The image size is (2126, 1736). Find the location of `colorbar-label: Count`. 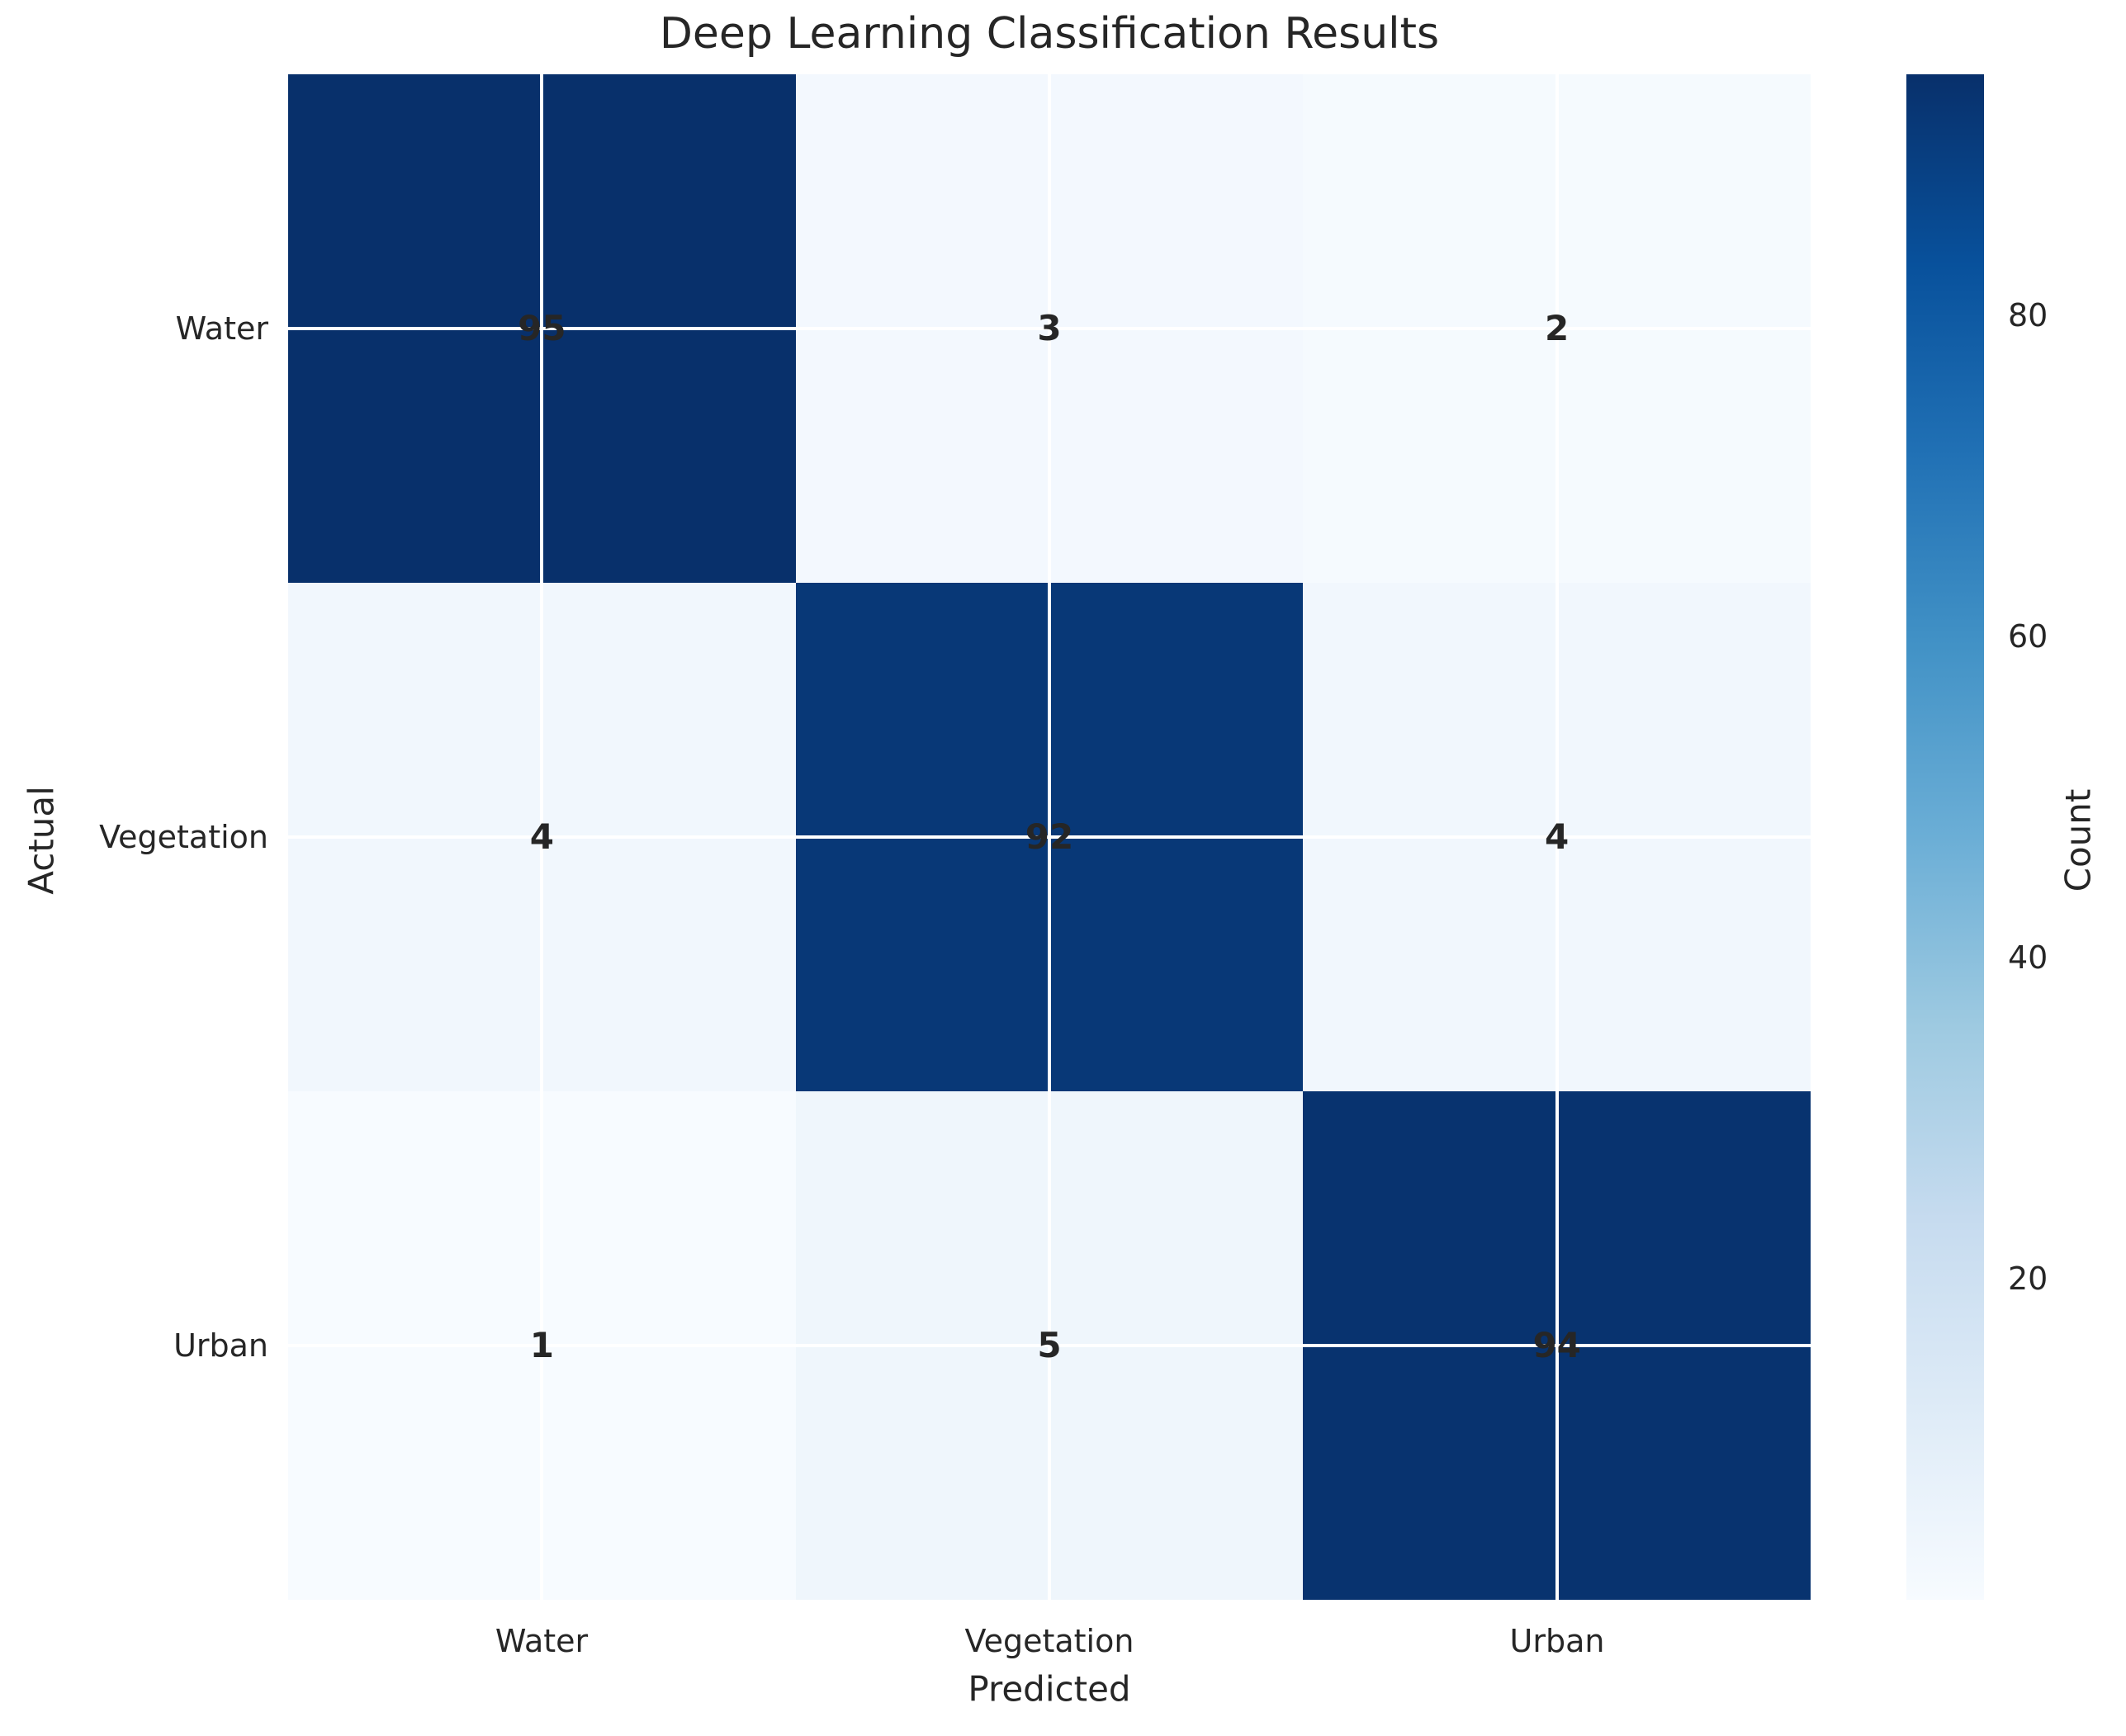

colorbar-label: Count is located at coordinates (2078, 840).